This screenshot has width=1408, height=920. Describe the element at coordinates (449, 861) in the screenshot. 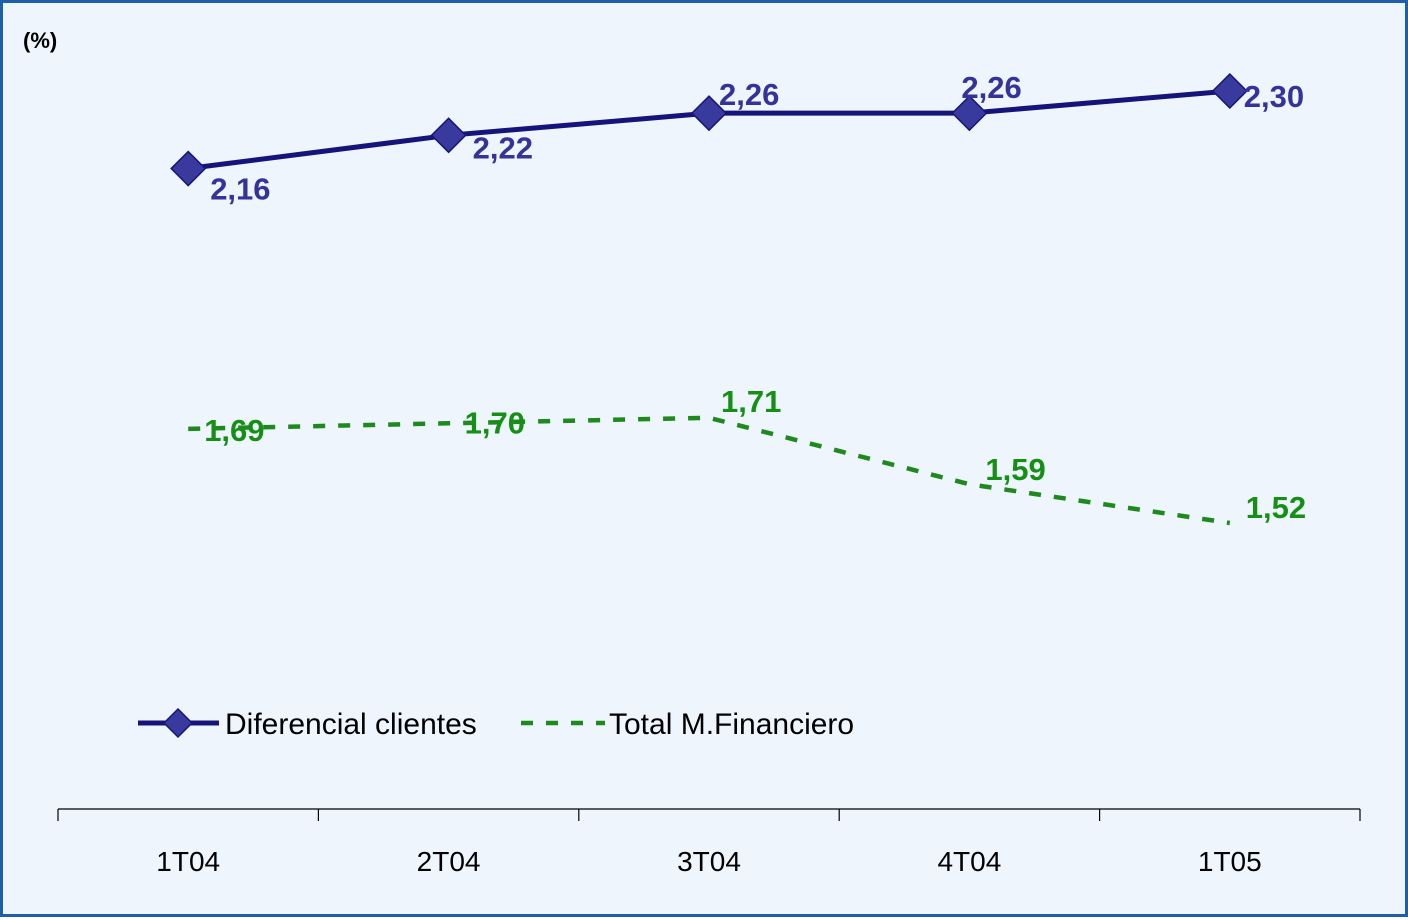

I see `x-tick-label: 2T04` at that location.